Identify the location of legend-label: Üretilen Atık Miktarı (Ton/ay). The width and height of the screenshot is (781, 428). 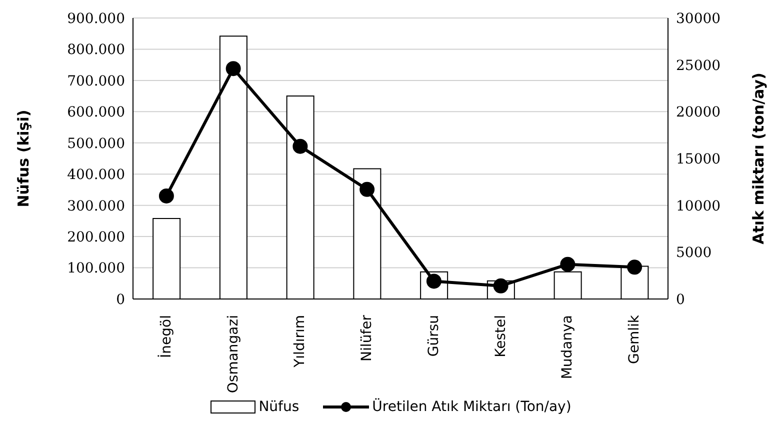
(472, 407).